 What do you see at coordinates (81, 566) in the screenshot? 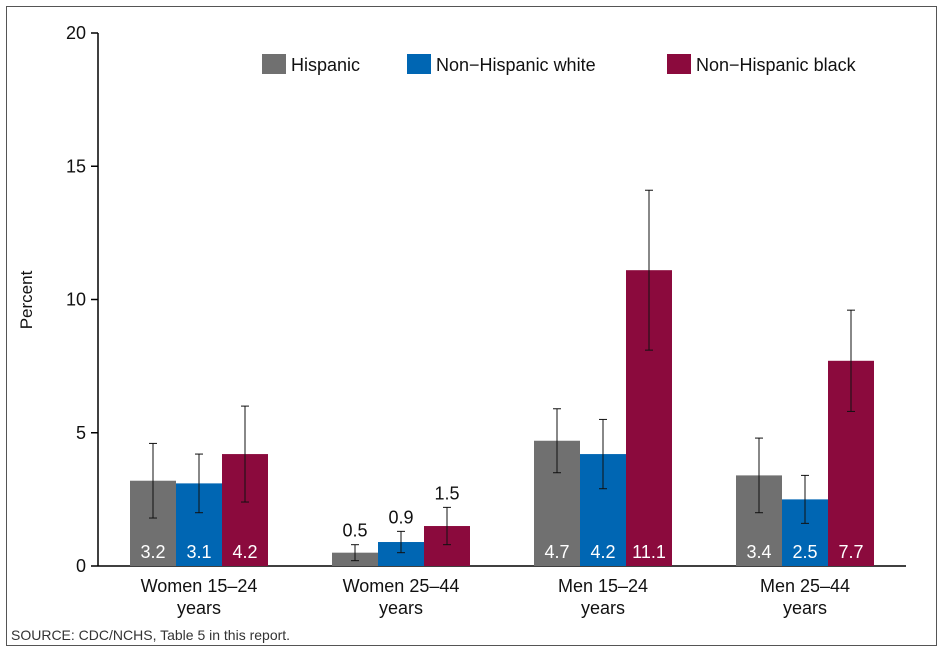
I see `y-tick-label: 0` at bounding box center [81, 566].